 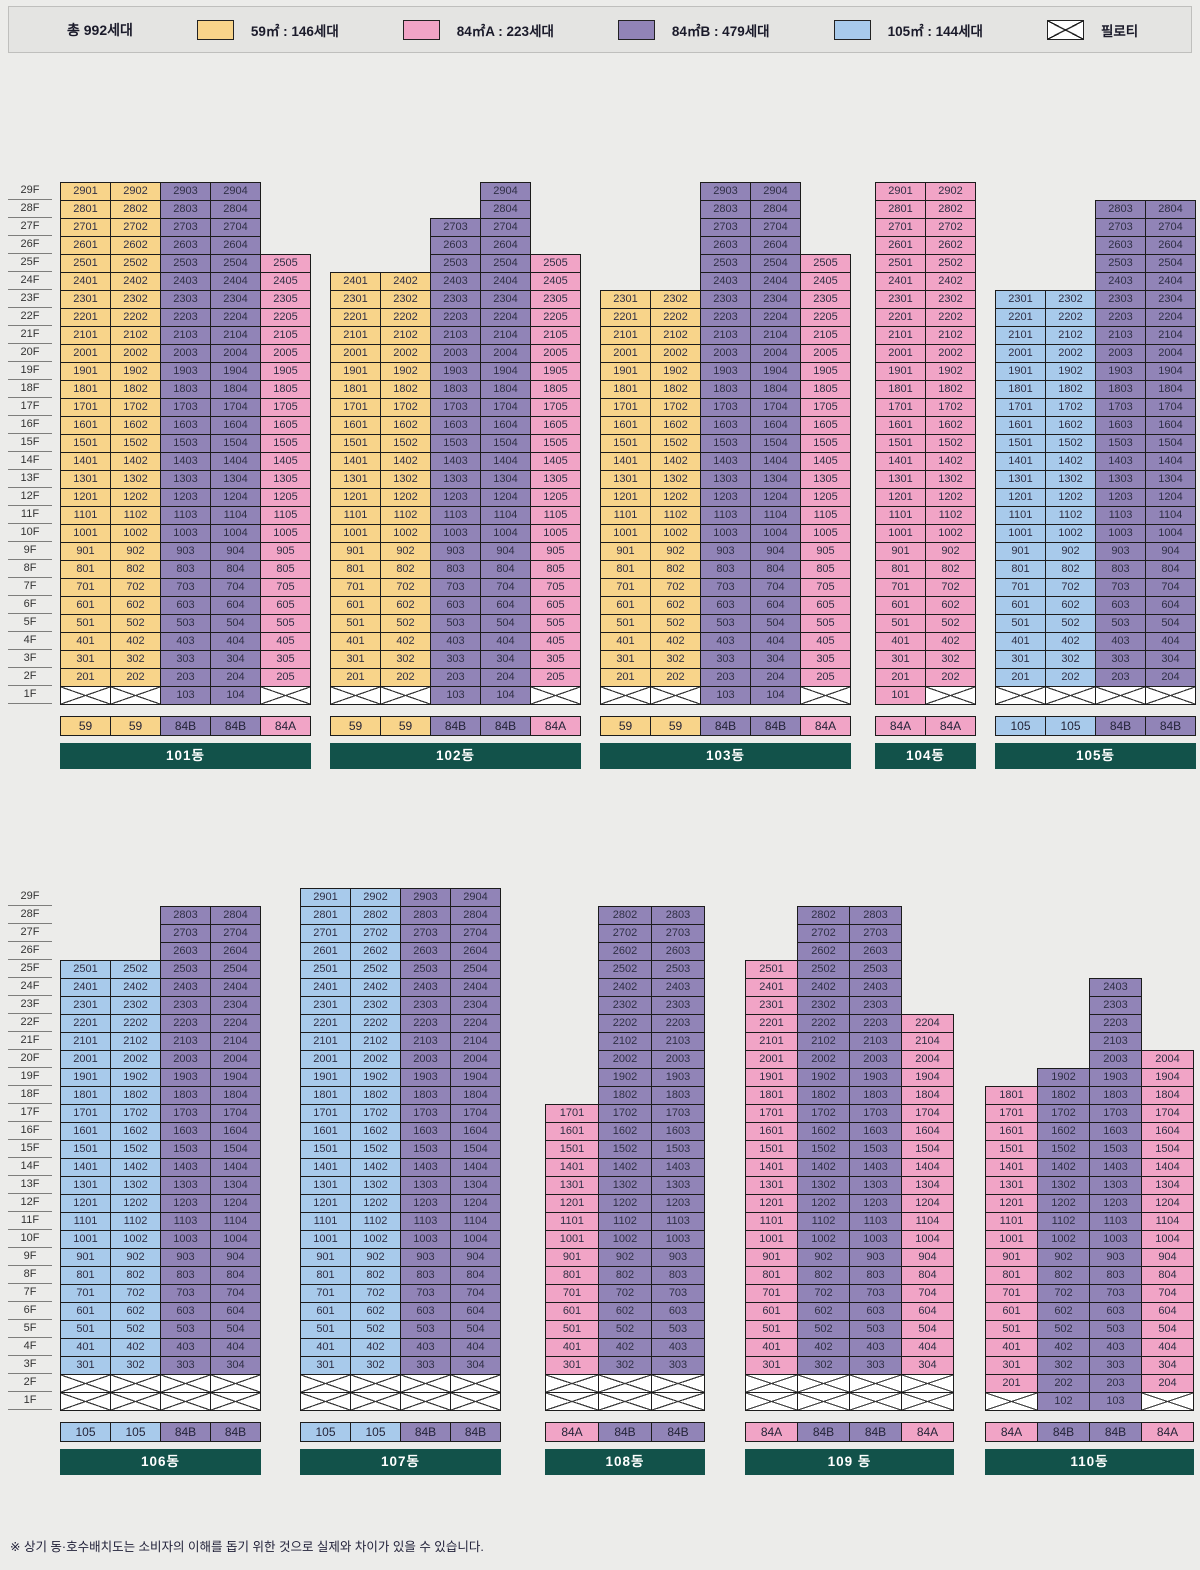 I want to click on unit-cell: 702, so click(x=375, y=1293).